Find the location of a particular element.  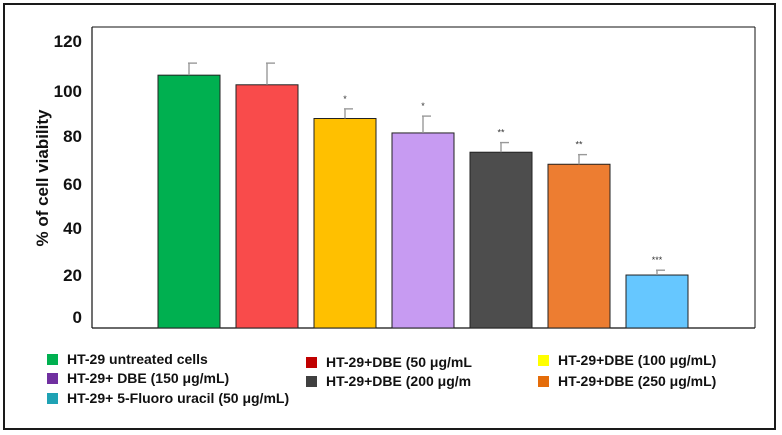

y-tick-labels: 0 20 40 60 80 100 120 is located at coordinates (68, 179).